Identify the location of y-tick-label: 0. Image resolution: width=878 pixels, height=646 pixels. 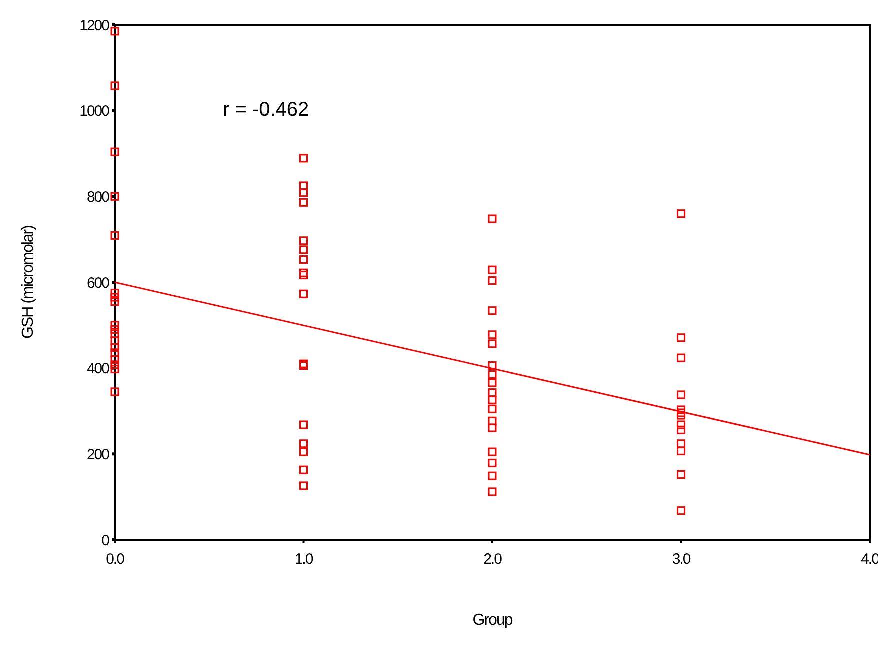
(106, 541).